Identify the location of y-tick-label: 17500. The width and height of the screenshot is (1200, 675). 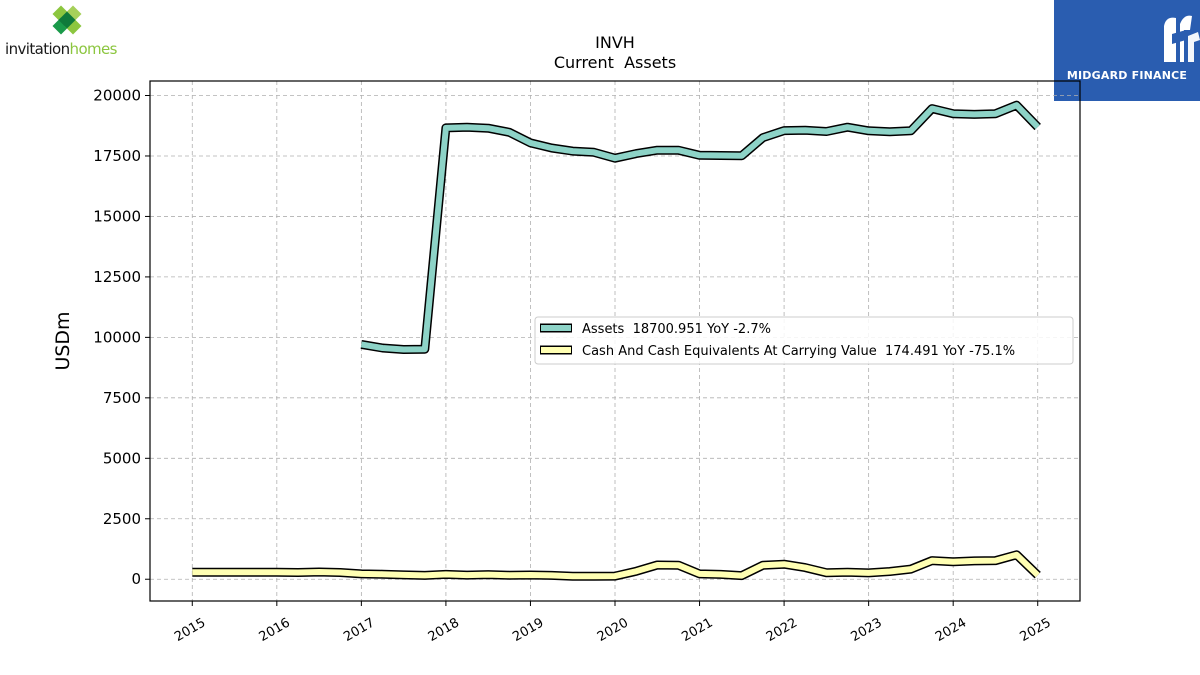
(117, 156).